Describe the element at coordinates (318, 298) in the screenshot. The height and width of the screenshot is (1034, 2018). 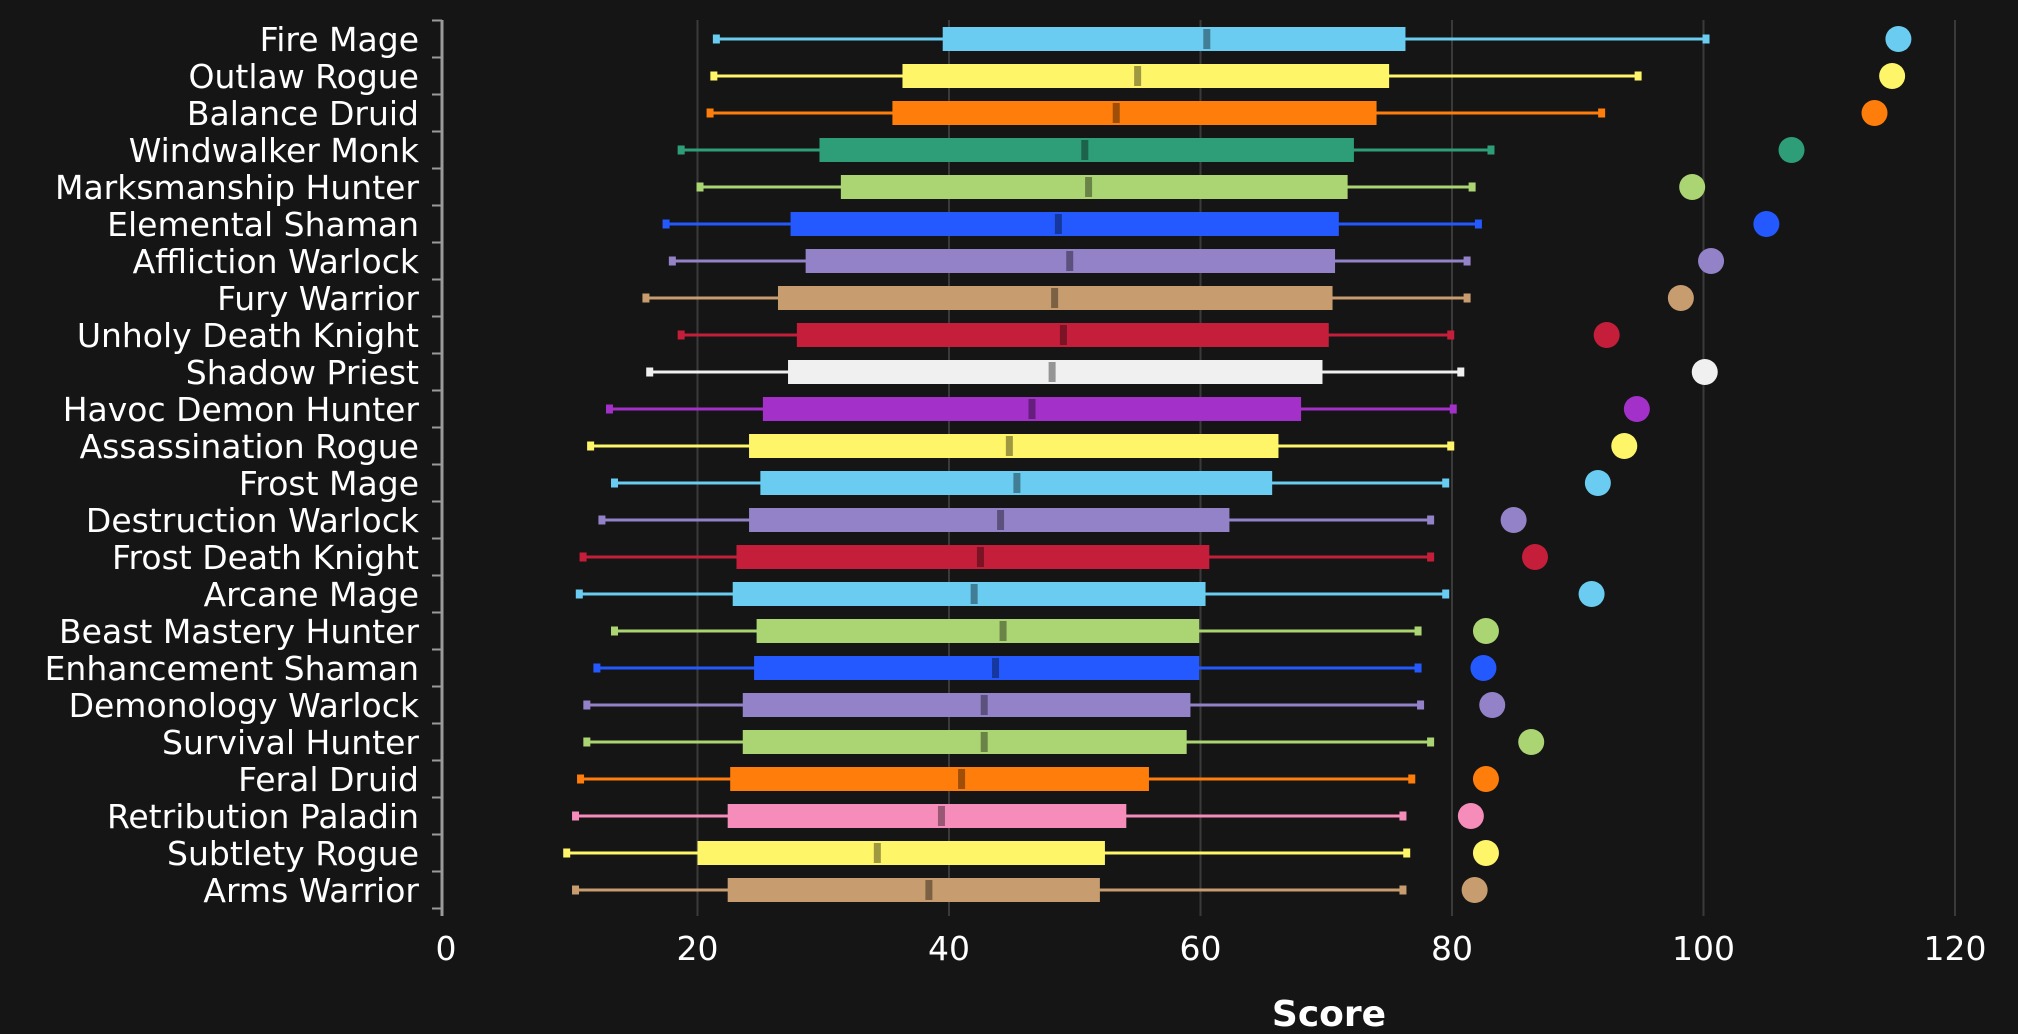
I see `category-label: Fury Warrior` at that location.